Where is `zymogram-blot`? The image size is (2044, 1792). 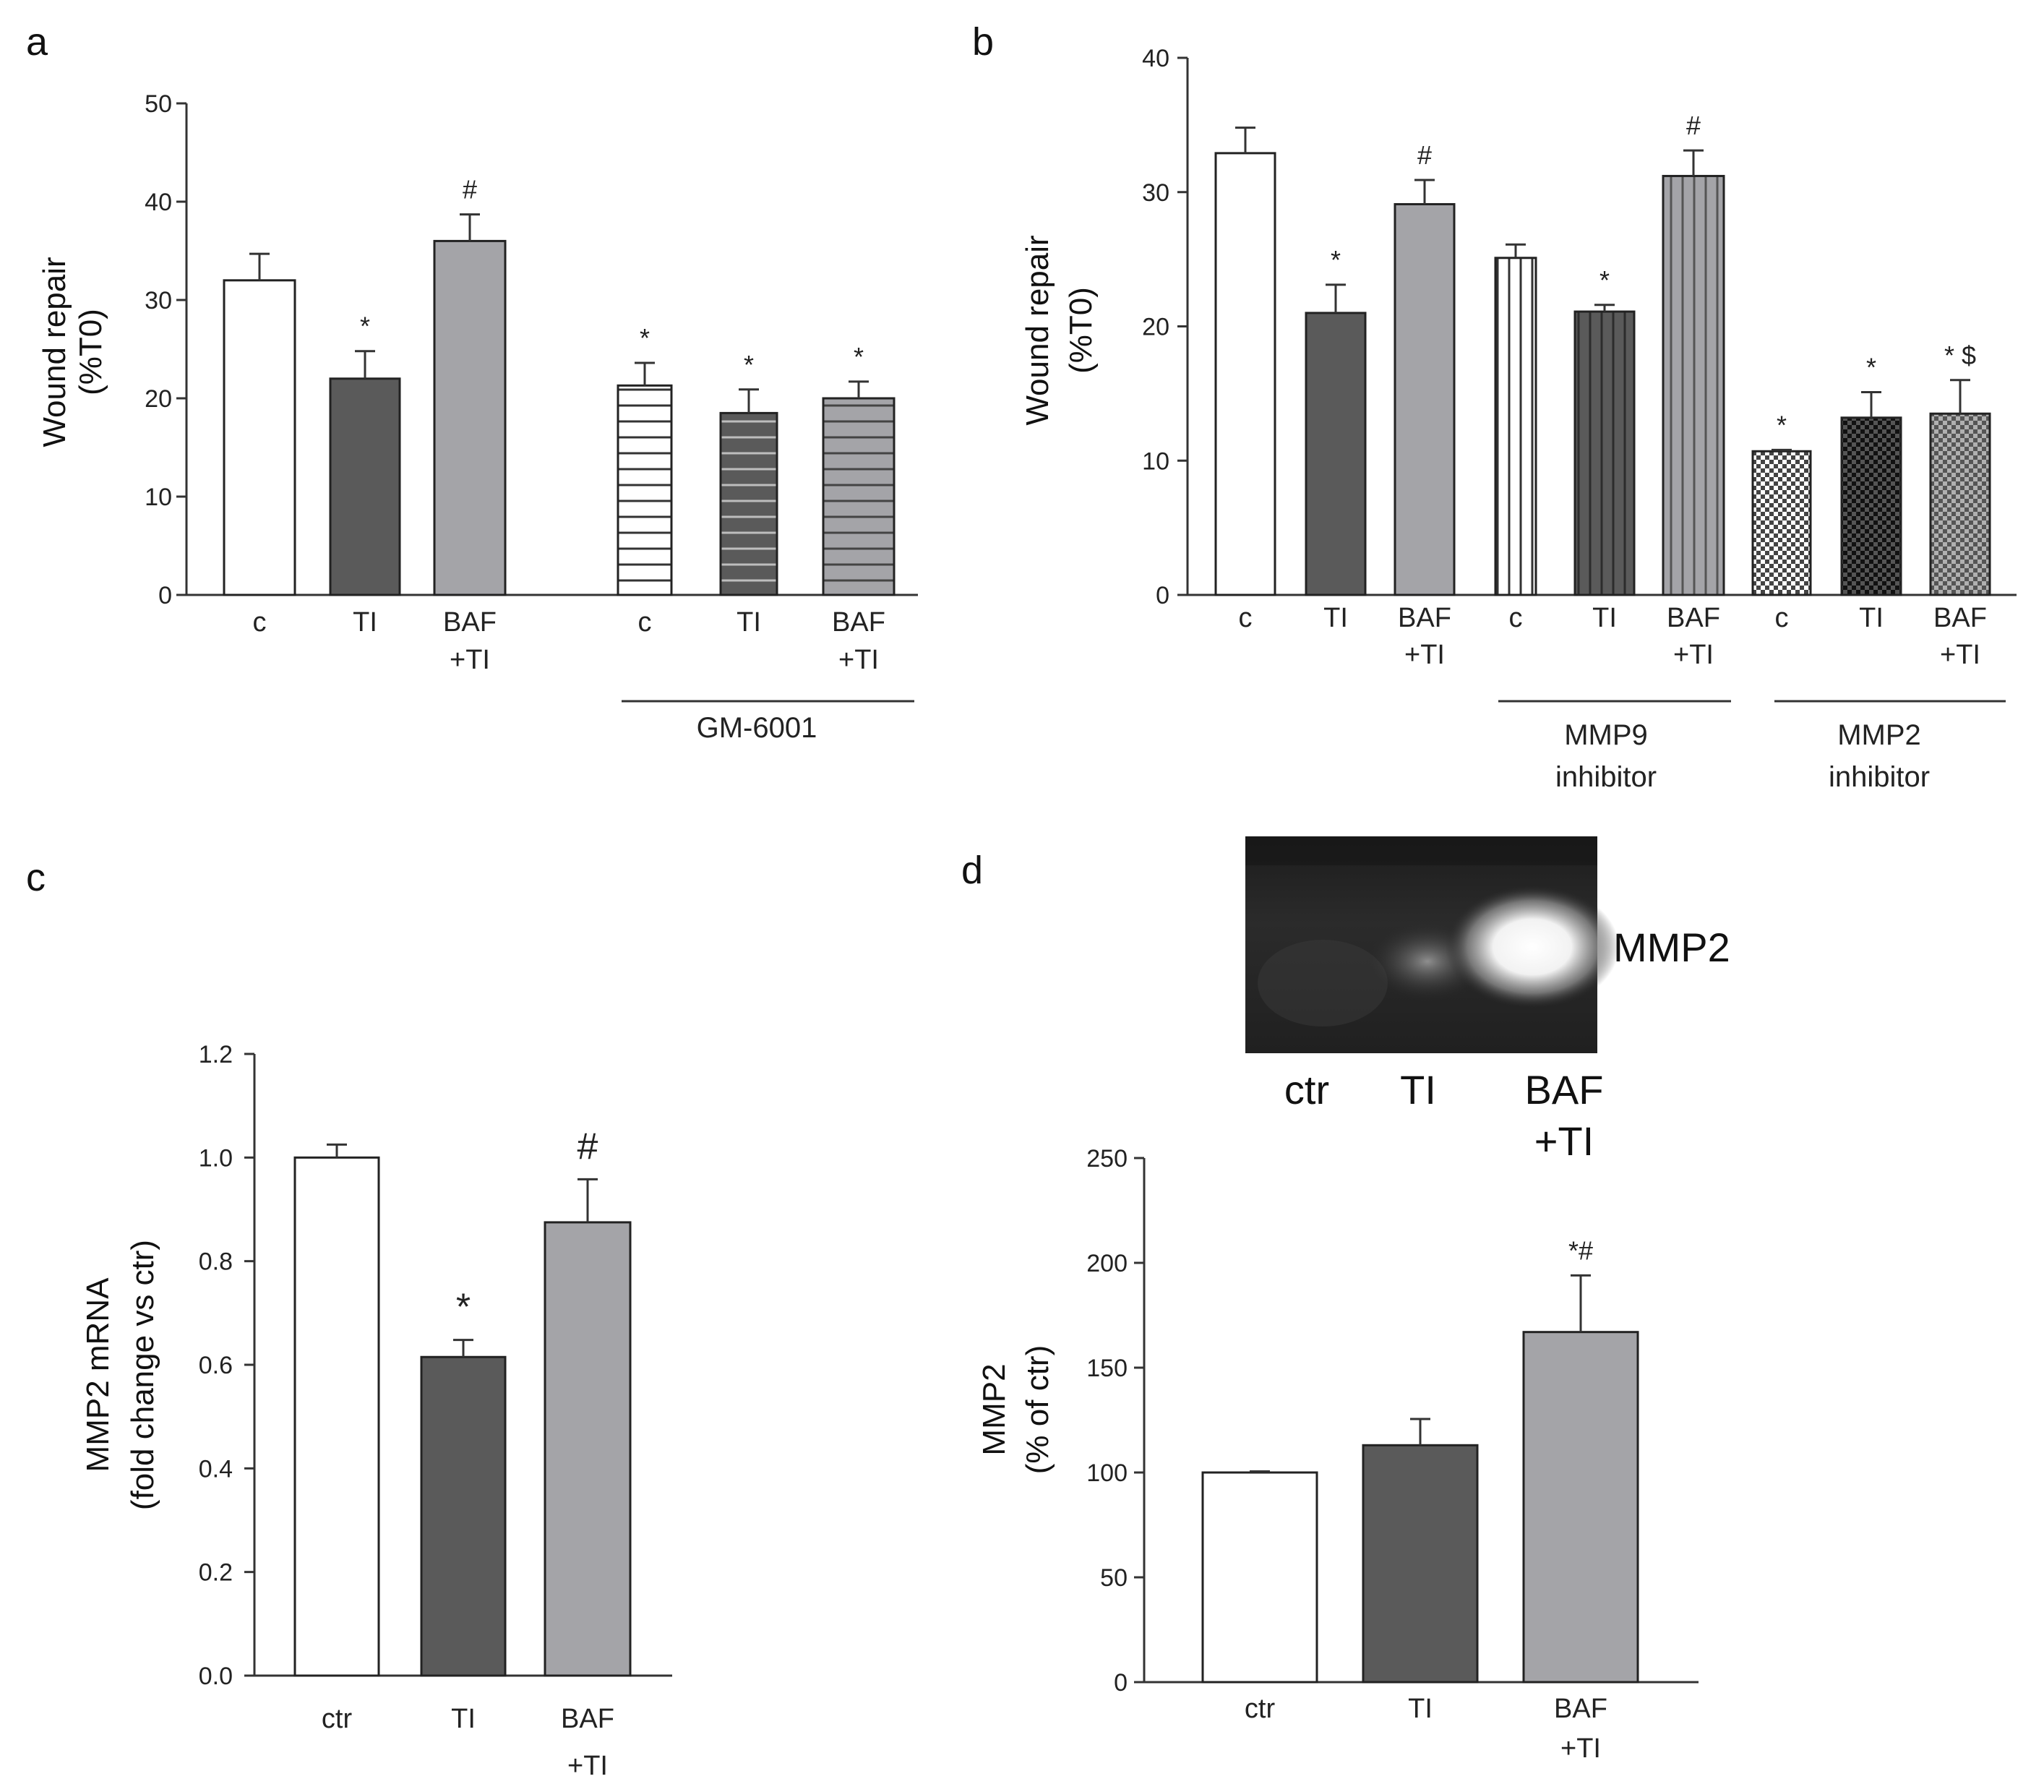
zymogram-blot is located at coordinates (1432, 944).